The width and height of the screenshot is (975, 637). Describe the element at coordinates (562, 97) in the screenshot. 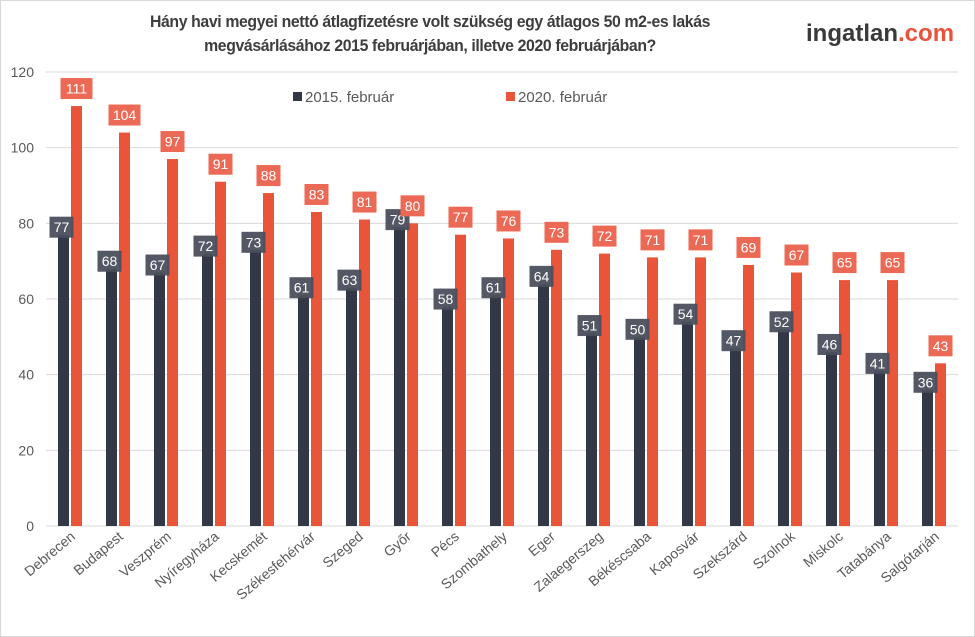

I see `legend-label-2020: 2020. február` at that location.